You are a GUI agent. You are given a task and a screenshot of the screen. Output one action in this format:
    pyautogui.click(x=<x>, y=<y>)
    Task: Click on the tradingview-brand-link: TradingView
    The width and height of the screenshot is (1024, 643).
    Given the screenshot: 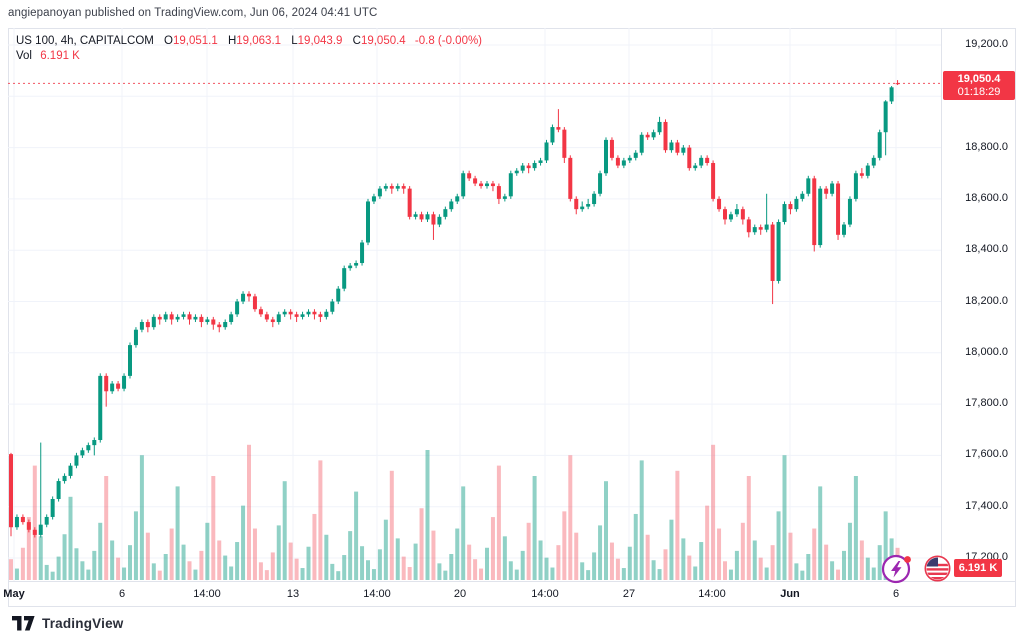 What is the action you would take?
    pyautogui.click(x=67, y=623)
    